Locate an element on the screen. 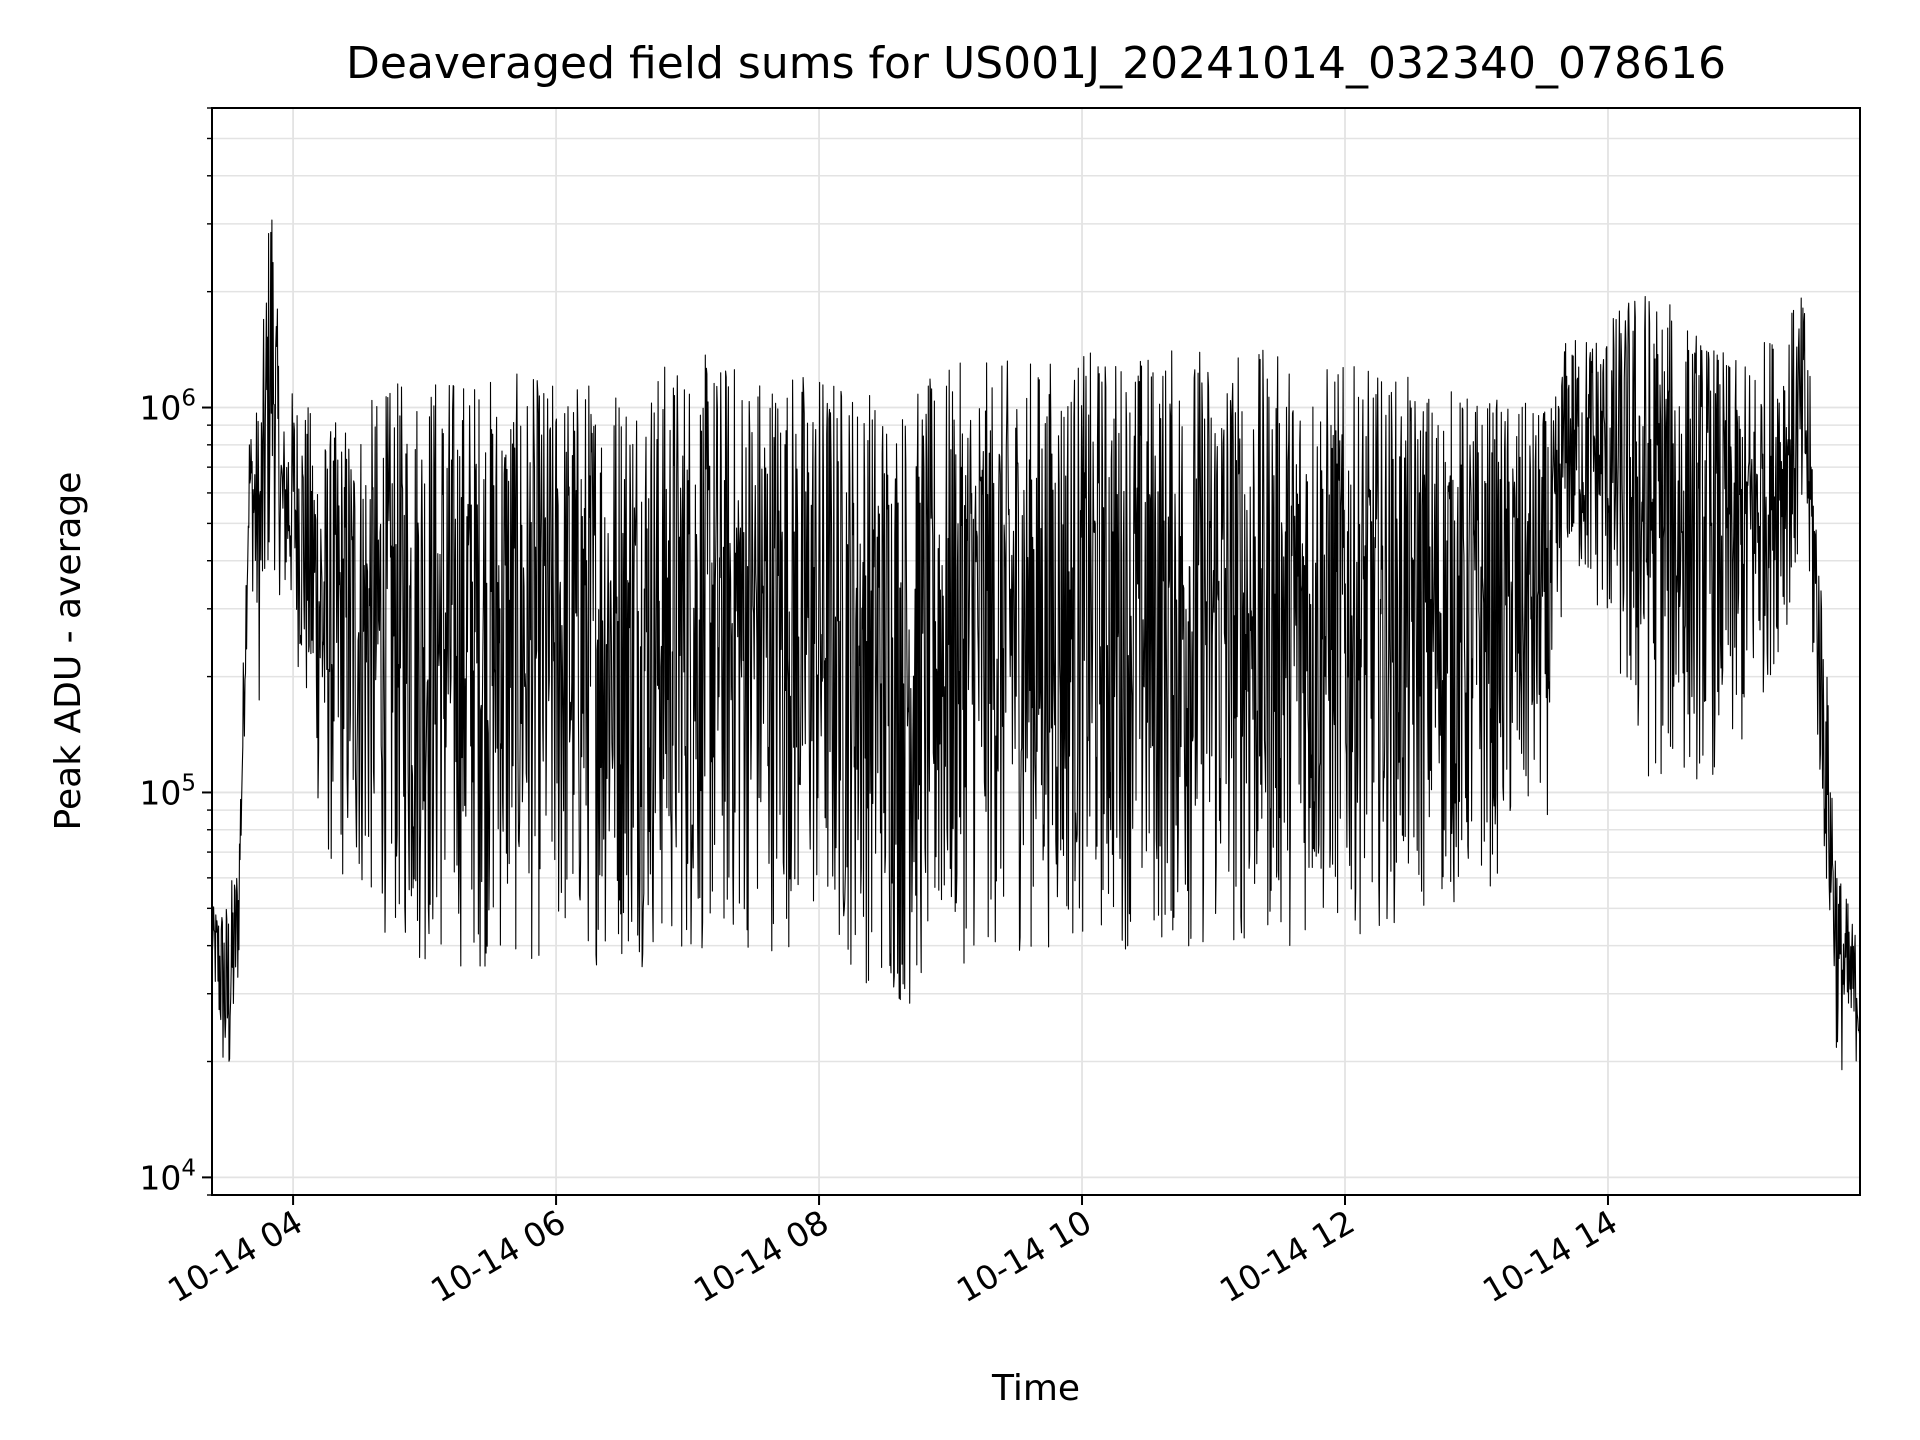  y-axis-label: Peak ADU - average is located at coordinates (68, 651).